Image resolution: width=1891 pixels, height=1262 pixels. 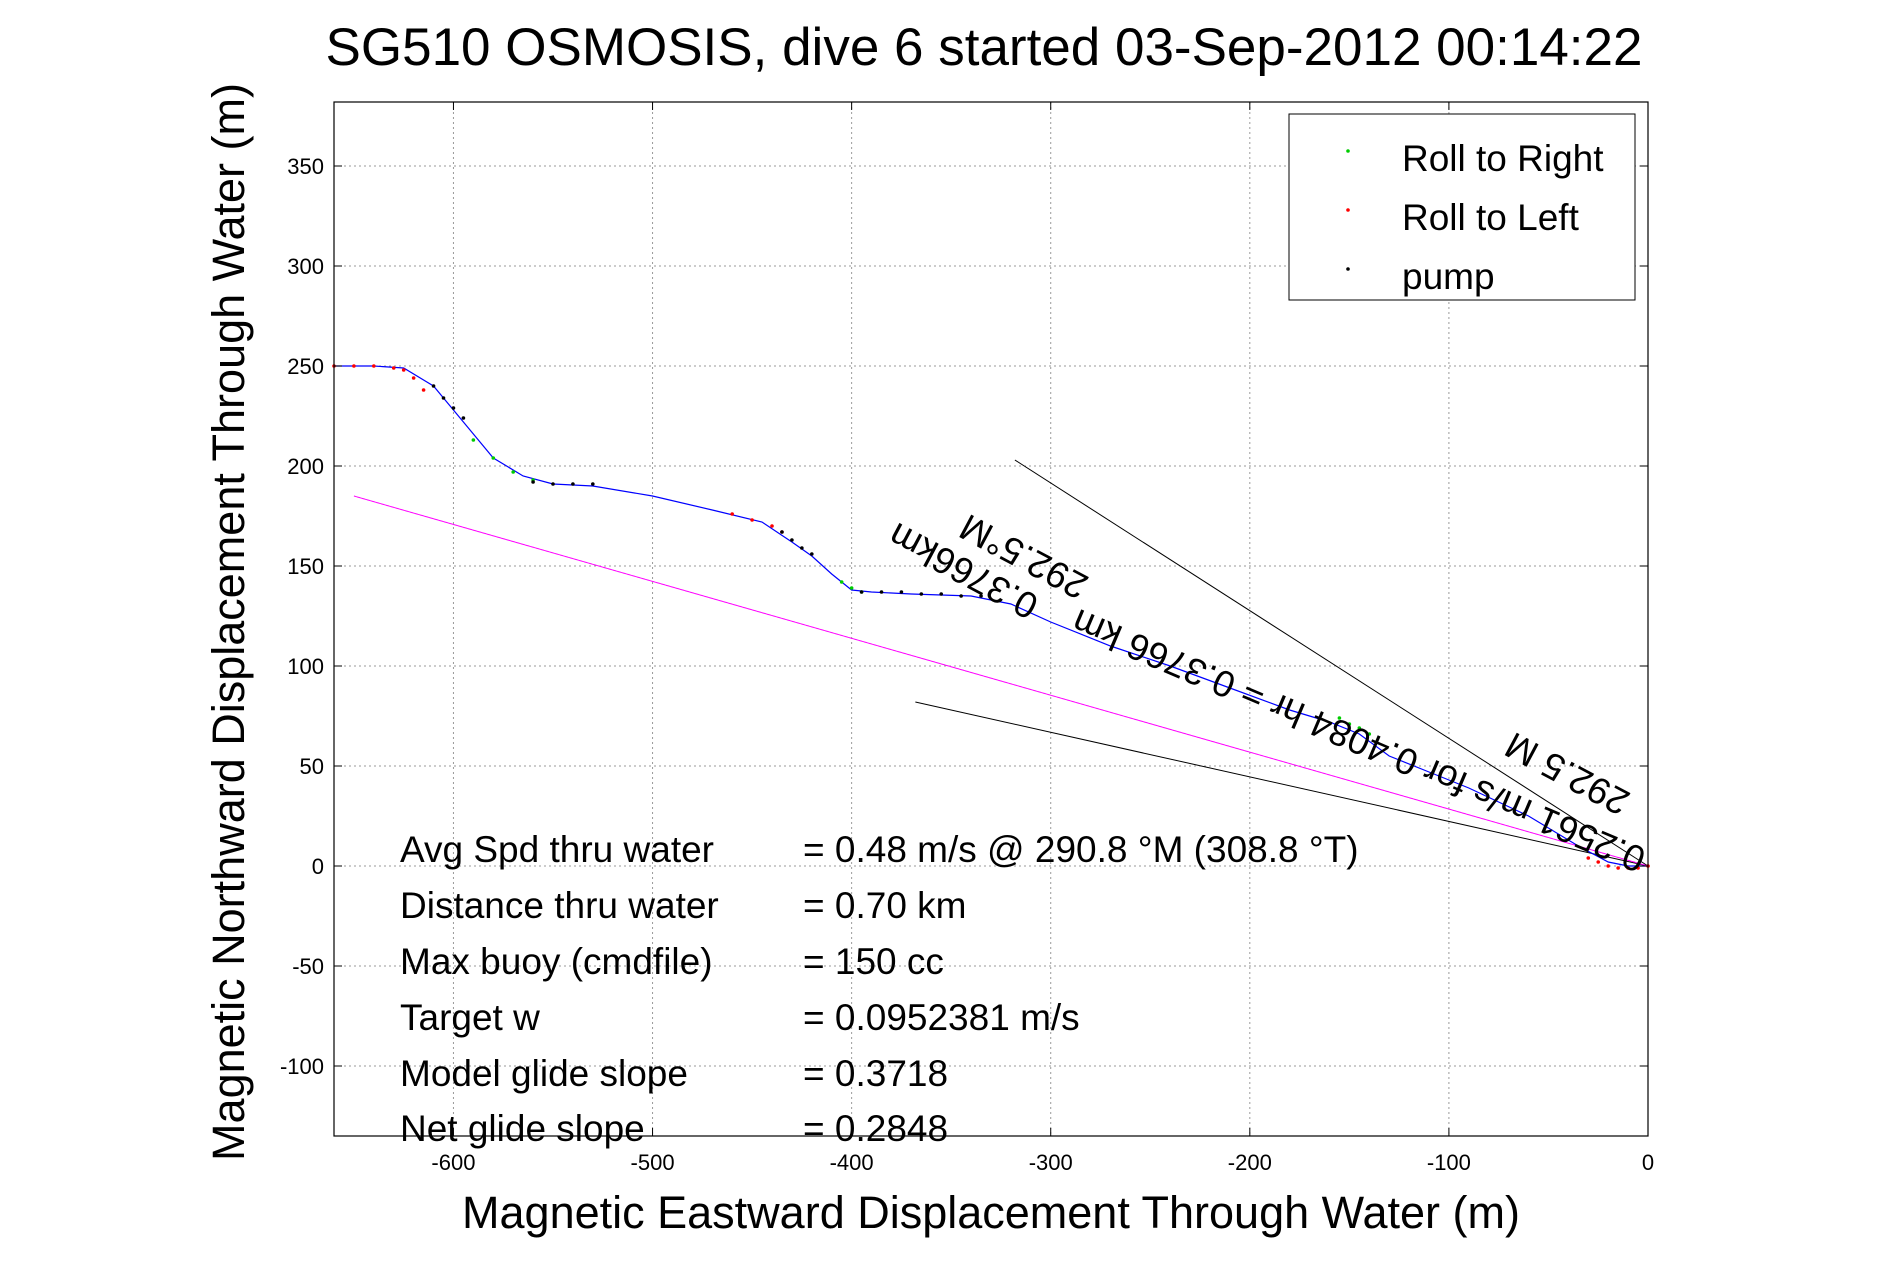 I want to click on stat-label-distance: Distance thru water, so click(x=559, y=905).